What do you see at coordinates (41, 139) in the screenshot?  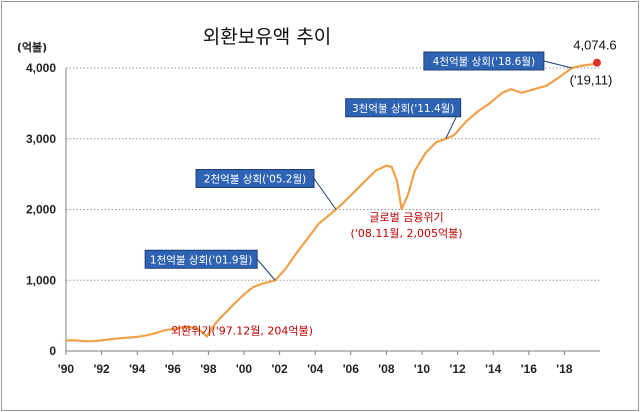 I see `y-tick-label: 3,000` at bounding box center [41, 139].